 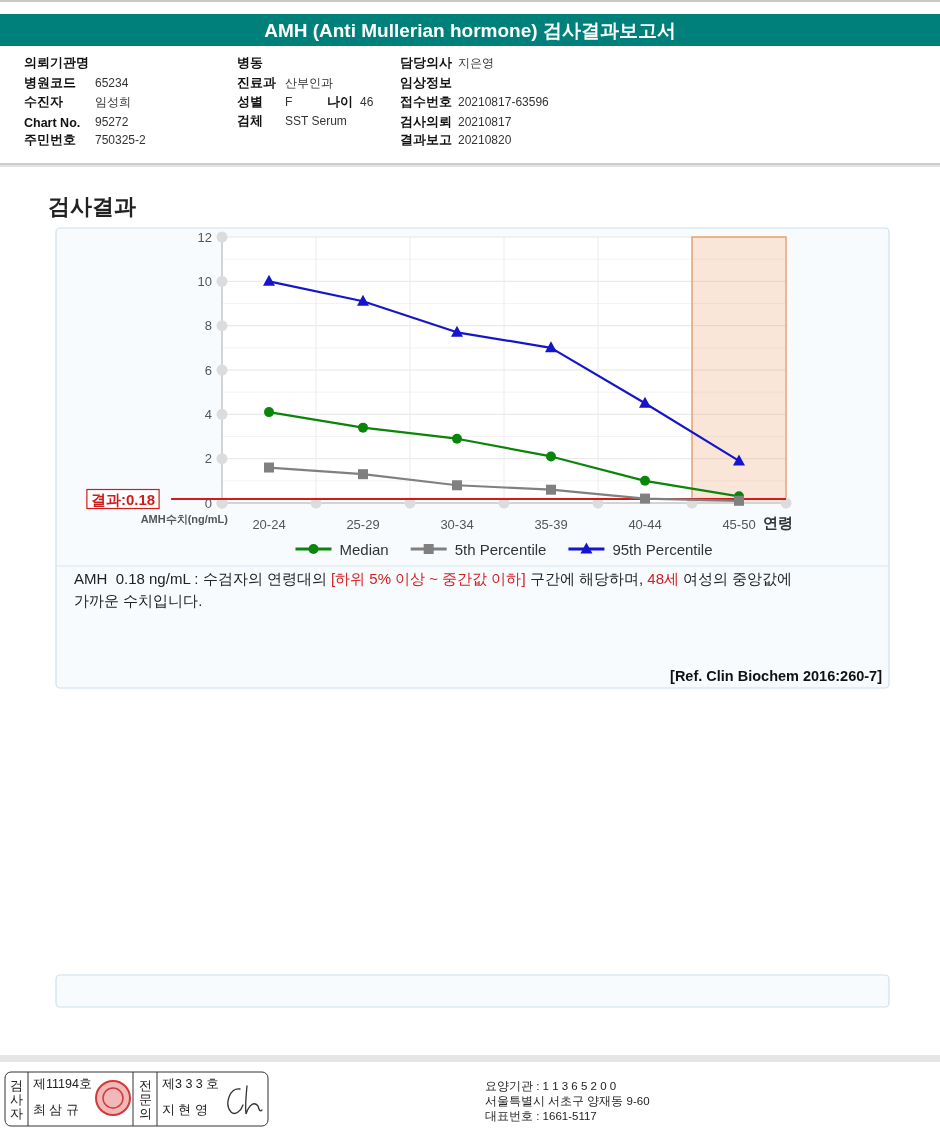 I want to click on text: 대표번호 : 1661-5117, so click(x=541, y=1116).